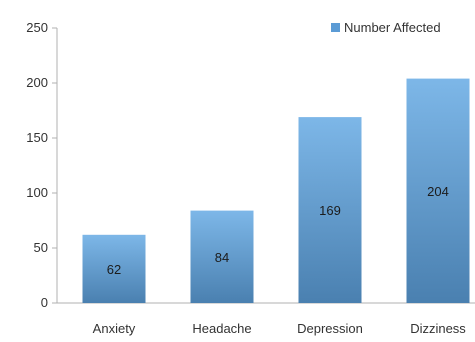 This screenshot has height=342, width=475. Describe the element at coordinates (37, 192) in the screenshot. I see `y-tick-label: 100` at that location.